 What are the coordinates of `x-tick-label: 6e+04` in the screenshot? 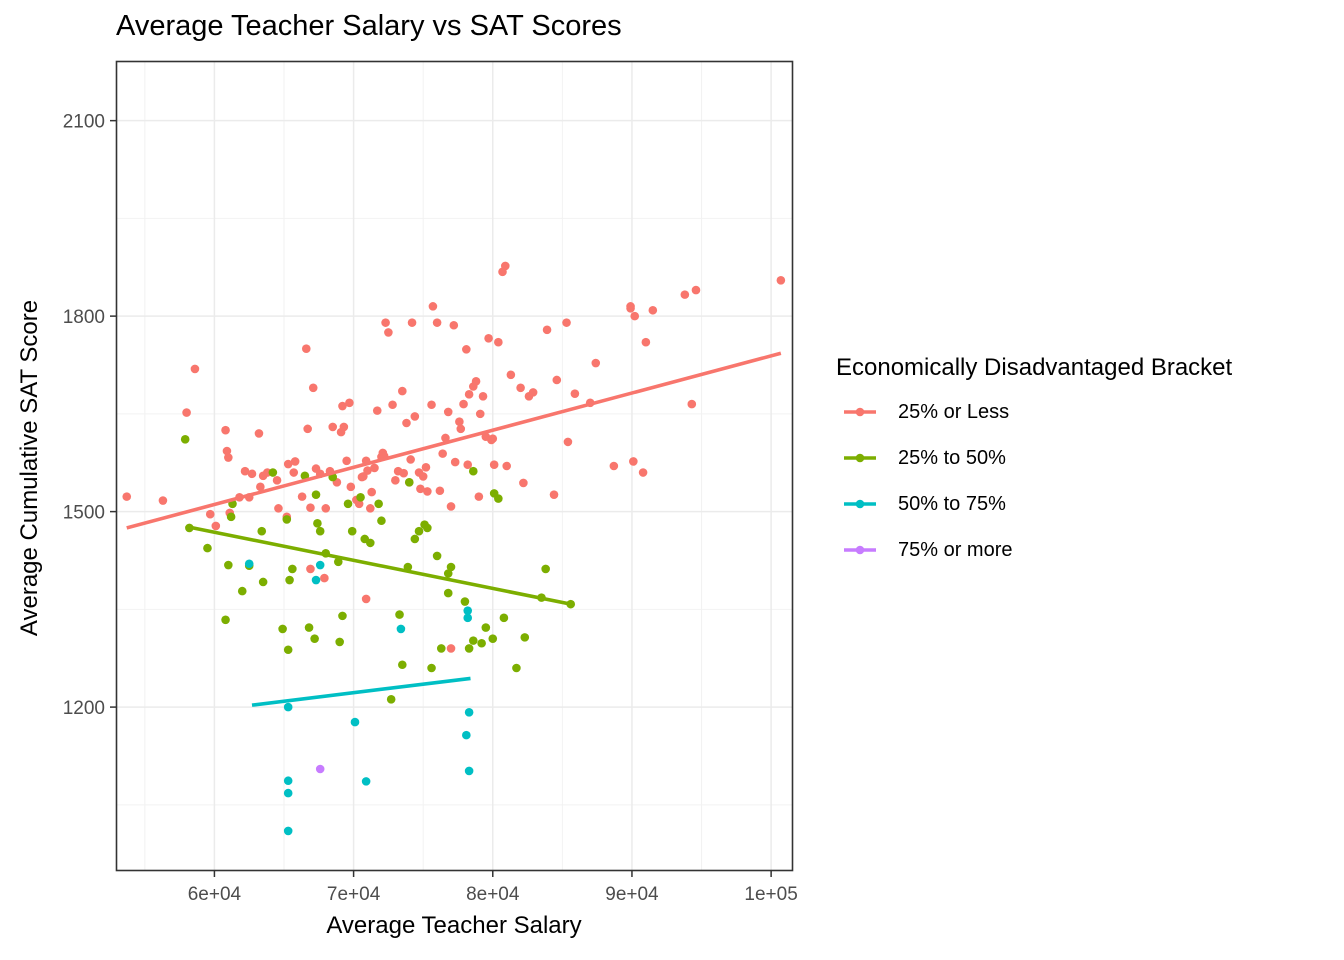 It's located at (215, 894).